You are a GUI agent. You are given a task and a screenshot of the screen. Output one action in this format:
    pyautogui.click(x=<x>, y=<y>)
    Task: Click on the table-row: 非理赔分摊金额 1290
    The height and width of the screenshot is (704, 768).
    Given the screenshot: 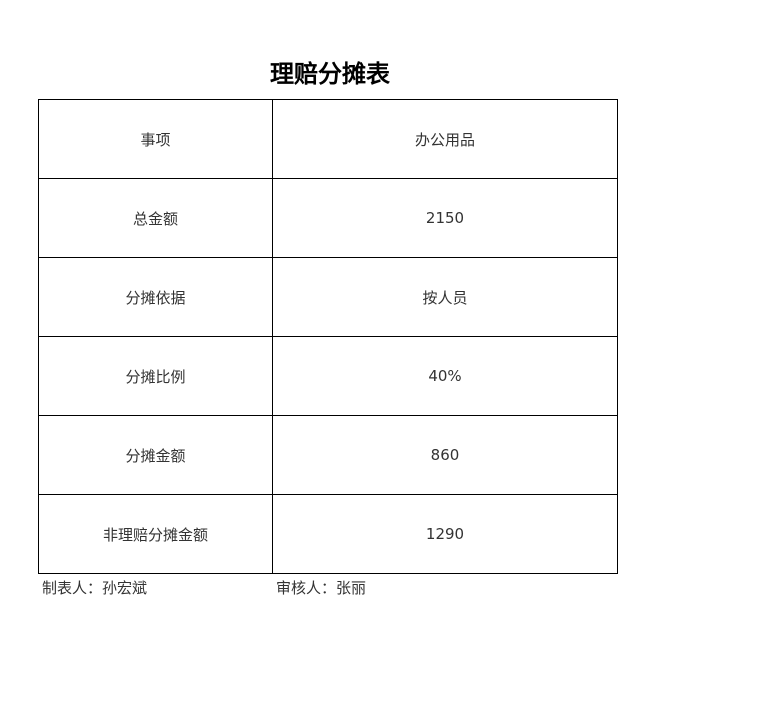 What is the action you would take?
    pyautogui.click(x=328, y=534)
    